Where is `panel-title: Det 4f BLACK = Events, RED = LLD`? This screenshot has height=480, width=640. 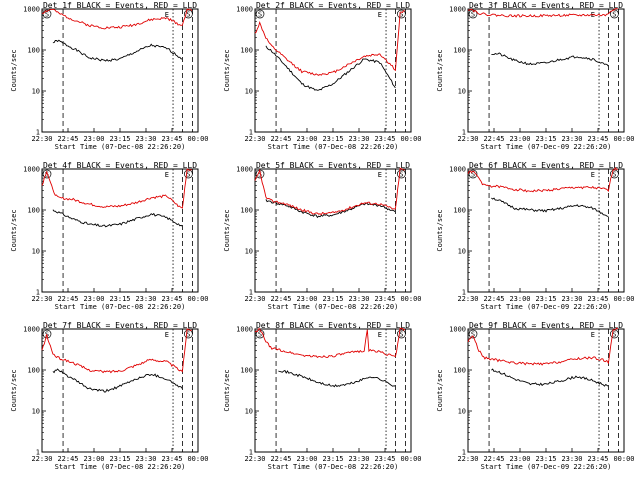
panel-title: Det 4f BLACK = Events, RED = LLD is located at coordinates (120, 165).